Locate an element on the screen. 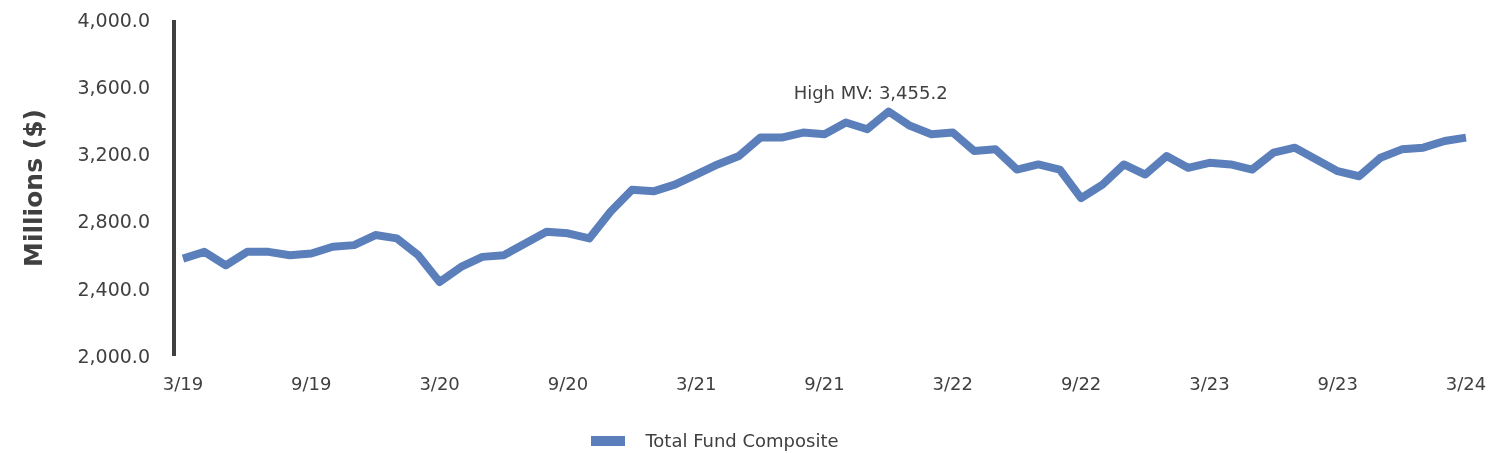  y-tick-label: 2,800.0 is located at coordinates (113, 221).